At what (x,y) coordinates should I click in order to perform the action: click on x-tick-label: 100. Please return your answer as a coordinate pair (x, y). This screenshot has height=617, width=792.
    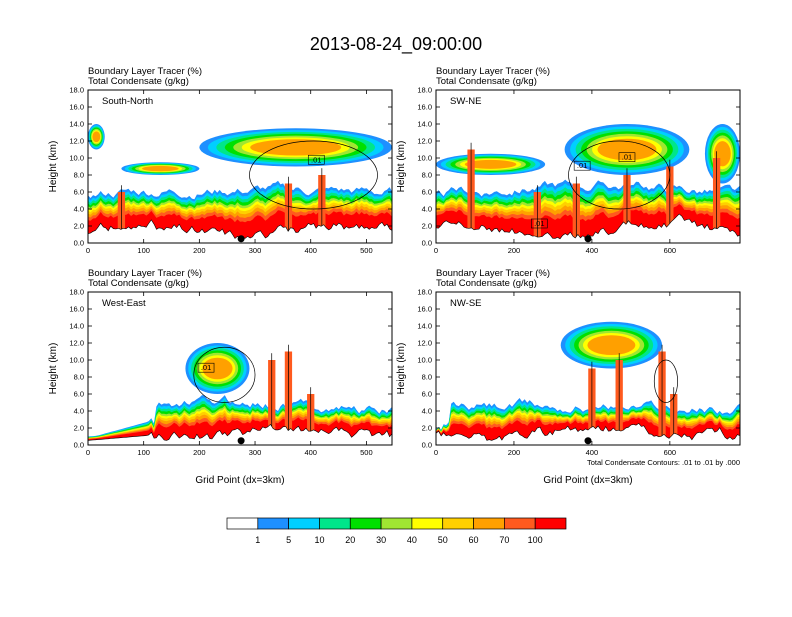
    Looking at the image, I should click on (143, 250).